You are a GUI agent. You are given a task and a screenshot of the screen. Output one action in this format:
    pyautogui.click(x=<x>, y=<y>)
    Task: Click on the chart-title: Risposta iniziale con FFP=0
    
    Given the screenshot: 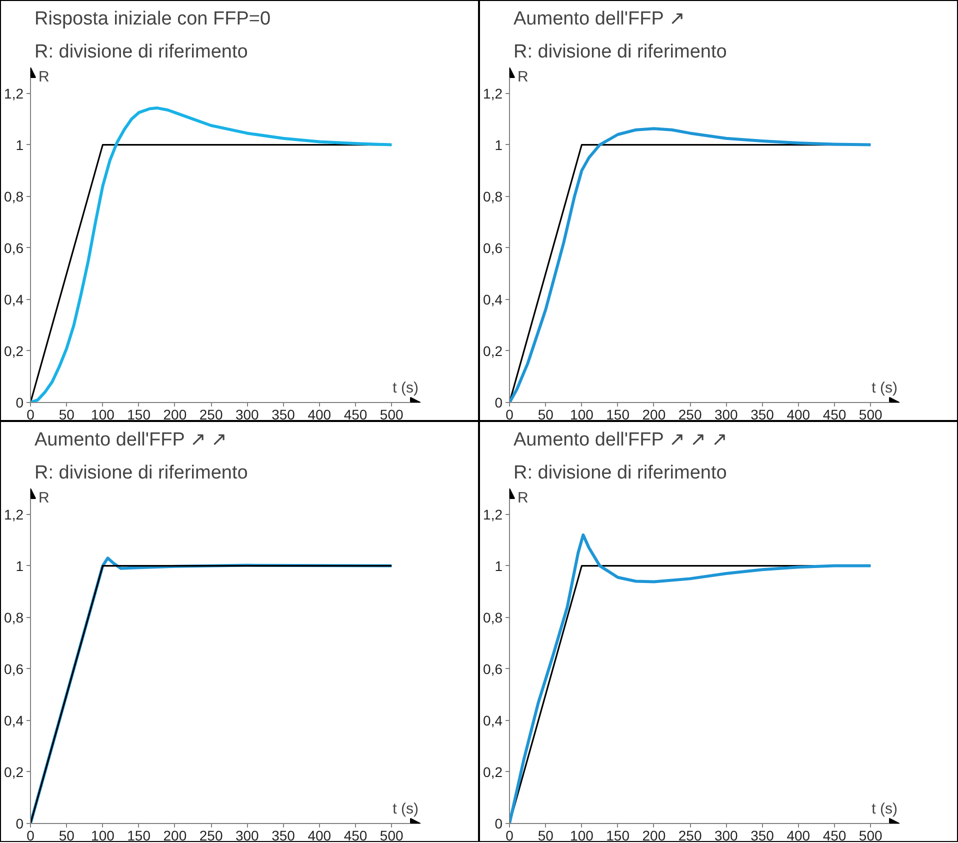 What is the action you would take?
    pyautogui.click(x=152, y=19)
    